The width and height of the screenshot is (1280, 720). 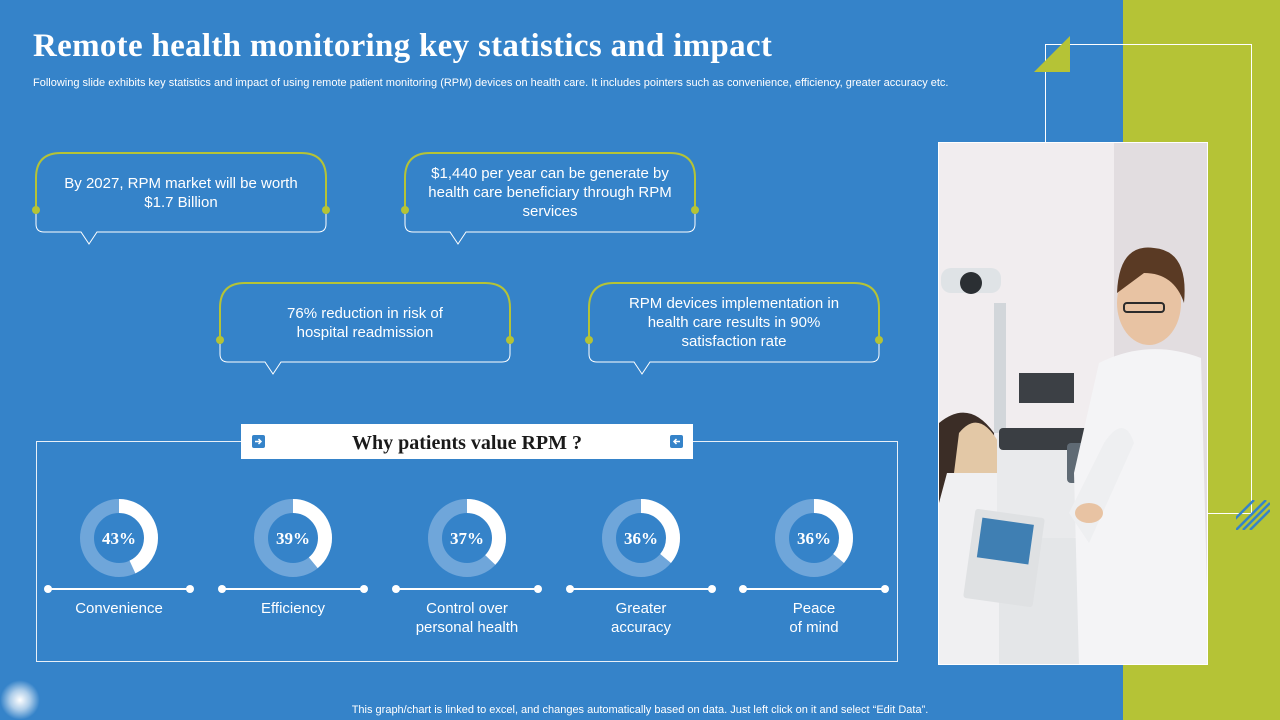 I want to click on corner-triangle-decoration, so click(x=1052, y=54).